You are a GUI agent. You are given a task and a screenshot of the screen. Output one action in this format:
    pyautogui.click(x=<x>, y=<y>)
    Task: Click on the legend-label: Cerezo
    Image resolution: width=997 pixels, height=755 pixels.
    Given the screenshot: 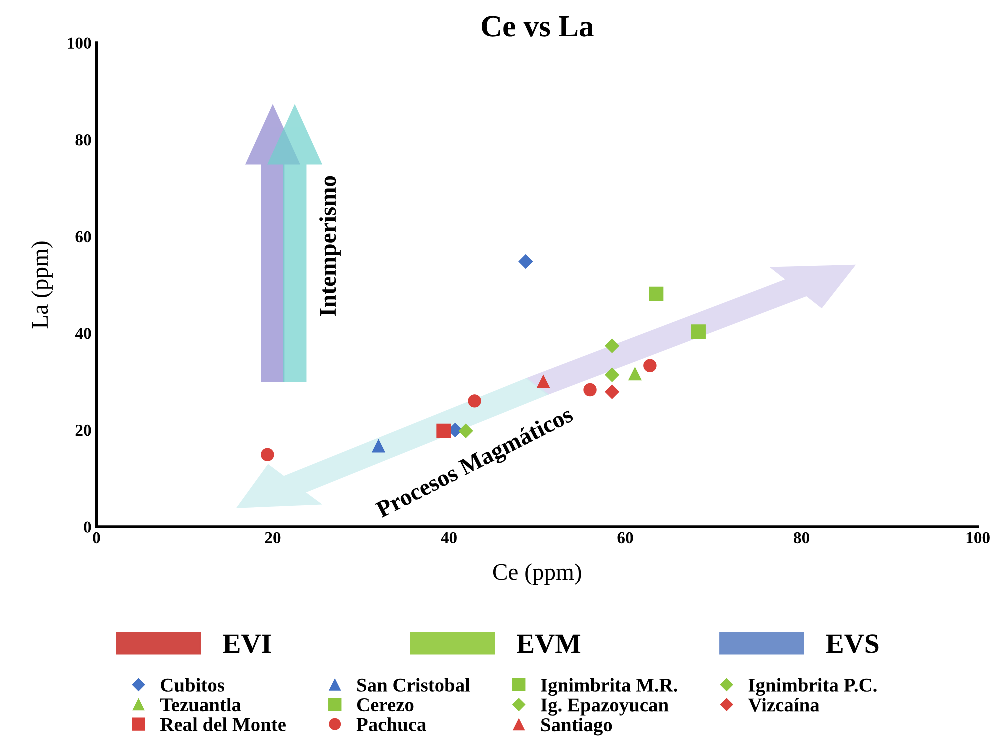 What is the action you would take?
    pyautogui.click(x=385, y=705)
    